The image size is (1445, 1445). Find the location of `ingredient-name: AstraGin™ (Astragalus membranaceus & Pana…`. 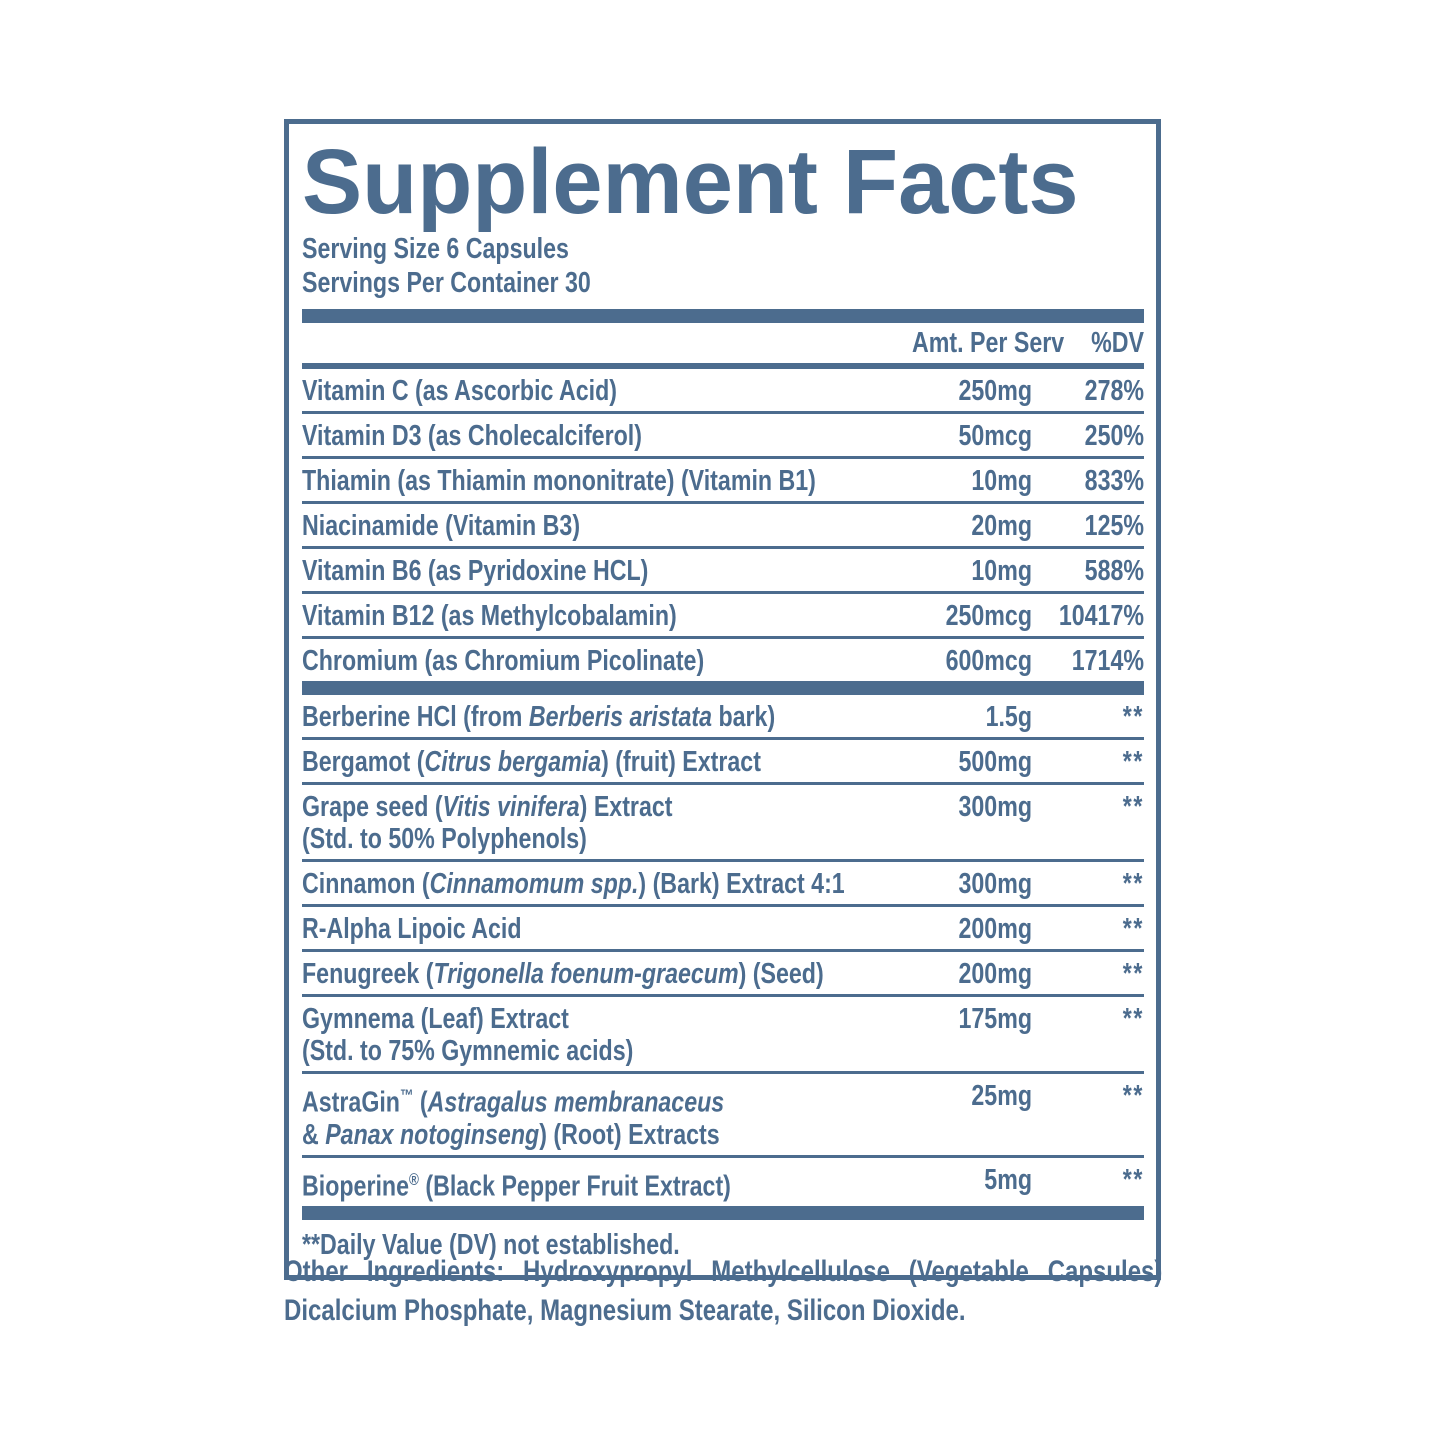

ingredient-name: AstraGin™ (Astragalus membranaceus & Pana… is located at coordinates (592, 1115).